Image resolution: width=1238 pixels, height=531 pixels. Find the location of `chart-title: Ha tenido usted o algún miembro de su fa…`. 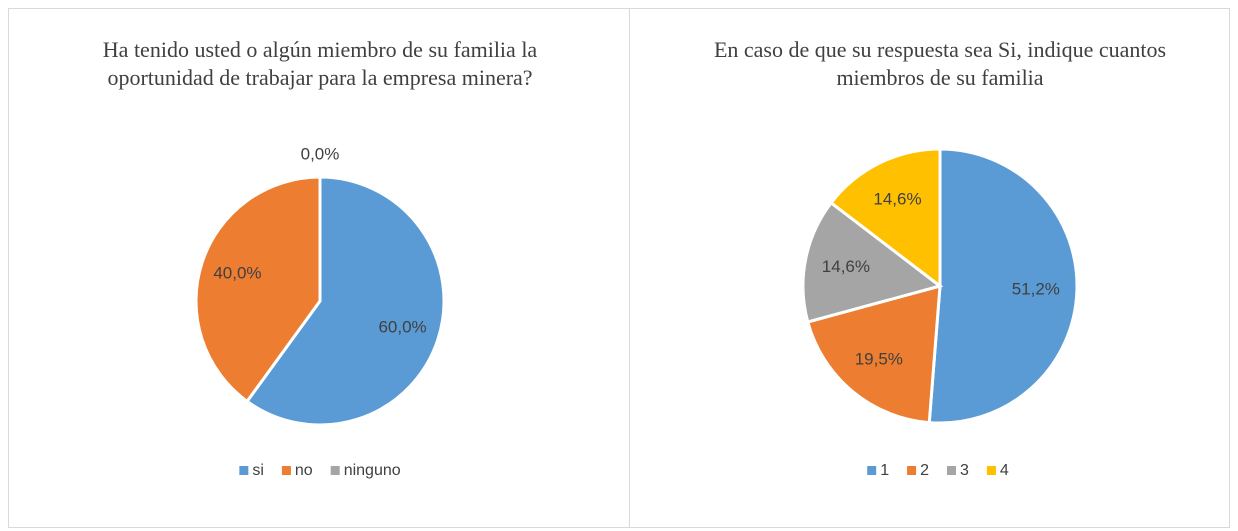

chart-title: Ha tenido usted o algún miembro de su fa… is located at coordinates (320, 63).